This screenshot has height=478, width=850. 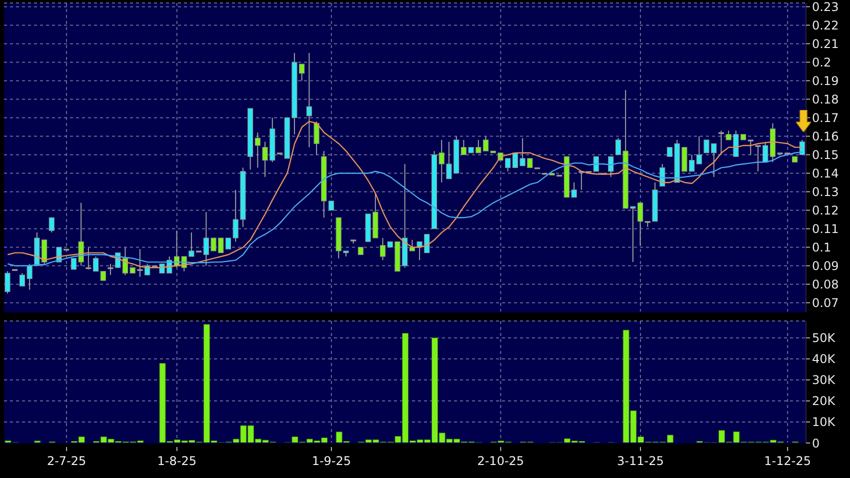 I want to click on x-tick-label: 3-11-25, so click(x=640, y=461).